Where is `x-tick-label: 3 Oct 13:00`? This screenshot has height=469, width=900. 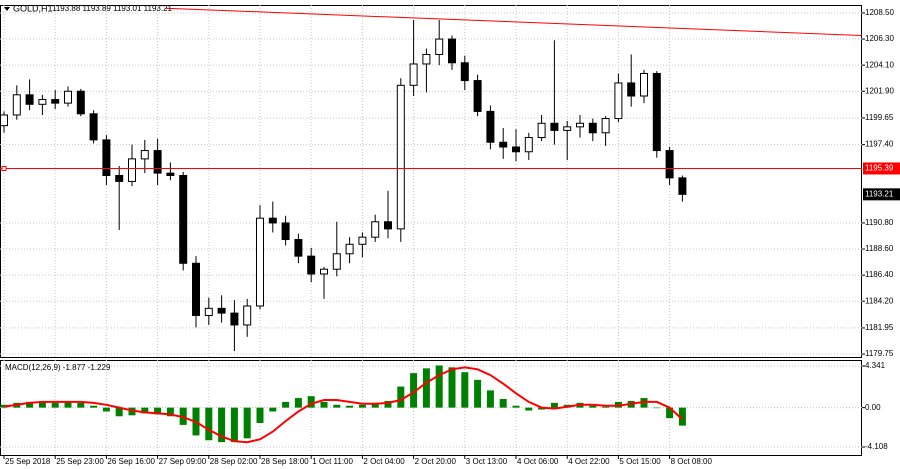
x-tick-label: 3 Oct 13:00 is located at coordinates (487, 461).